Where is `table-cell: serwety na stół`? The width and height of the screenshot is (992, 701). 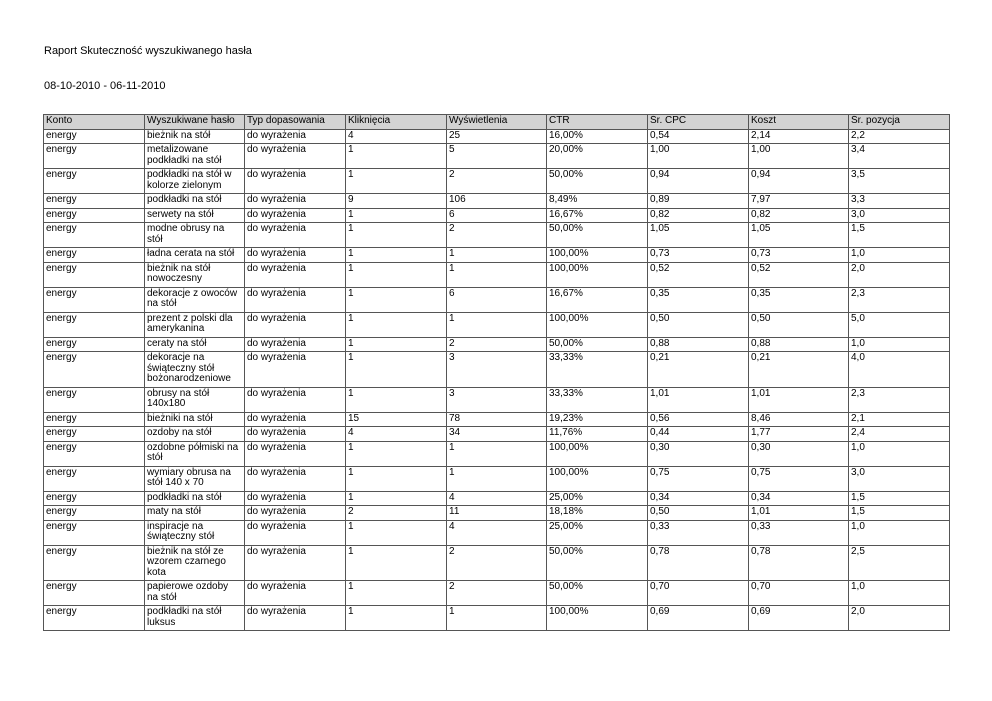 table-cell: serwety na stół is located at coordinates (194, 215).